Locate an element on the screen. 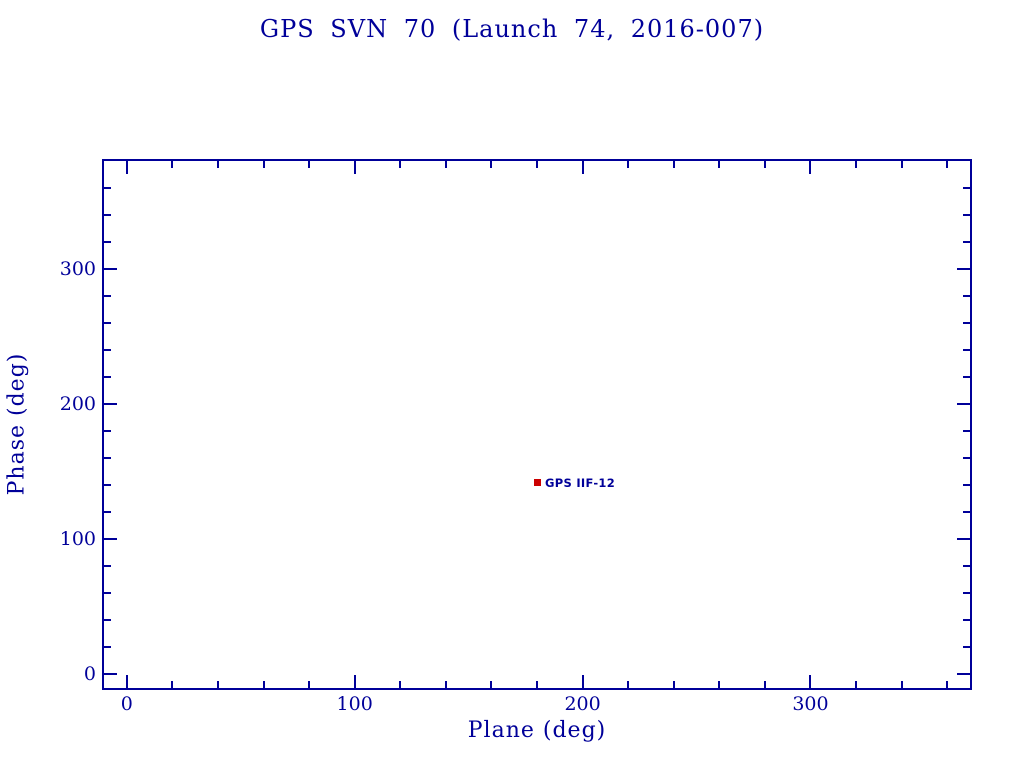 The image size is (1024, 768). x-tick-label: 0 is located at coordinates (126, 704).